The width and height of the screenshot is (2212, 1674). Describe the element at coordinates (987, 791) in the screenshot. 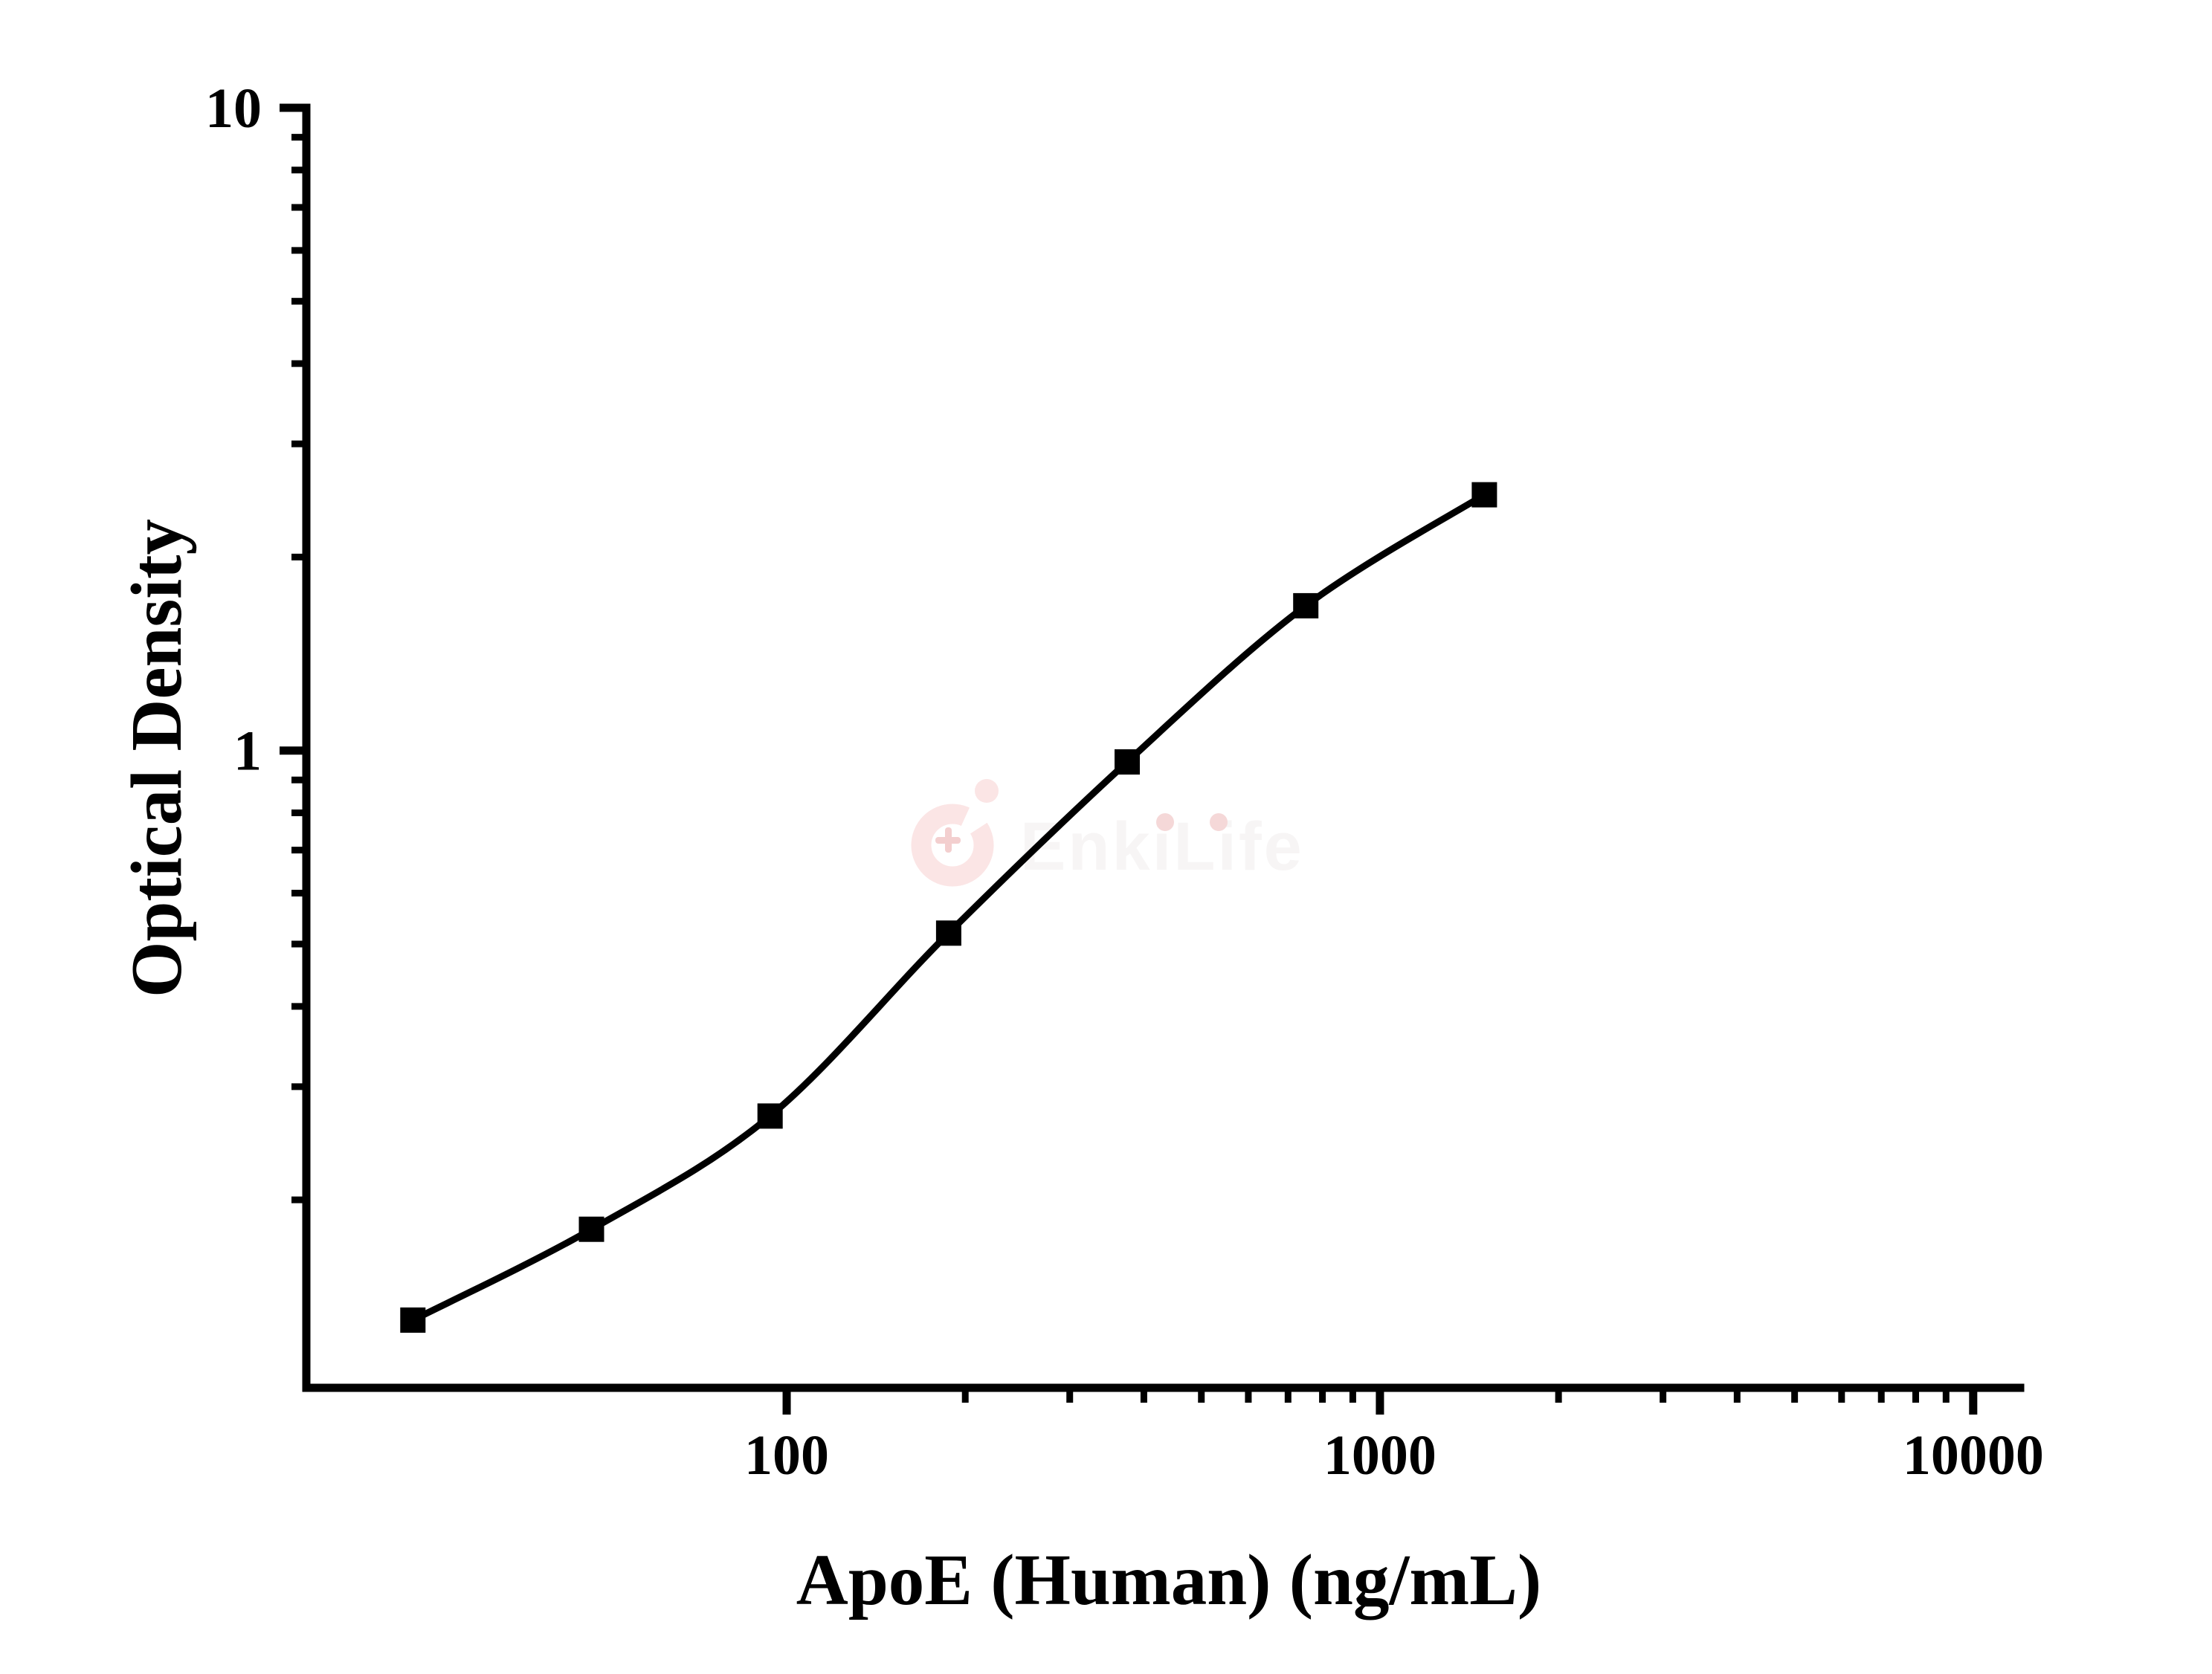

I see `watermark-logo-dot` at that location.